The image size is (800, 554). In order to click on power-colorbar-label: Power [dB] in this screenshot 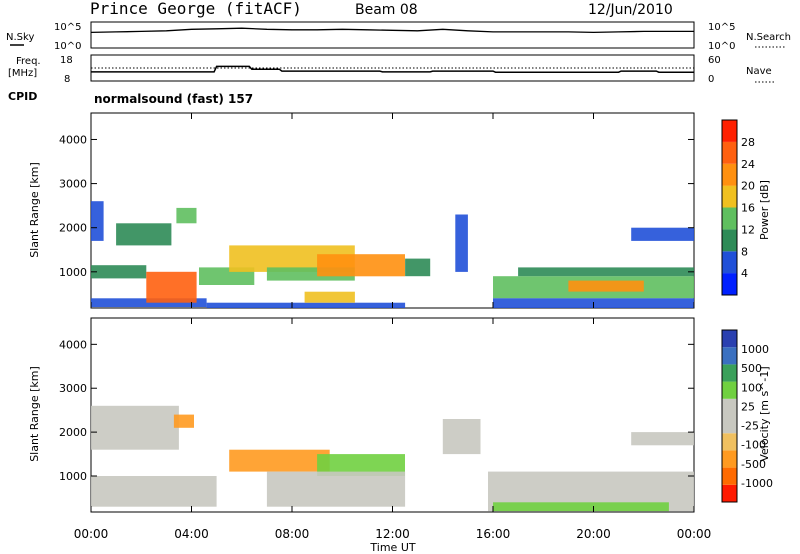, I will do `click(764, 210)`.